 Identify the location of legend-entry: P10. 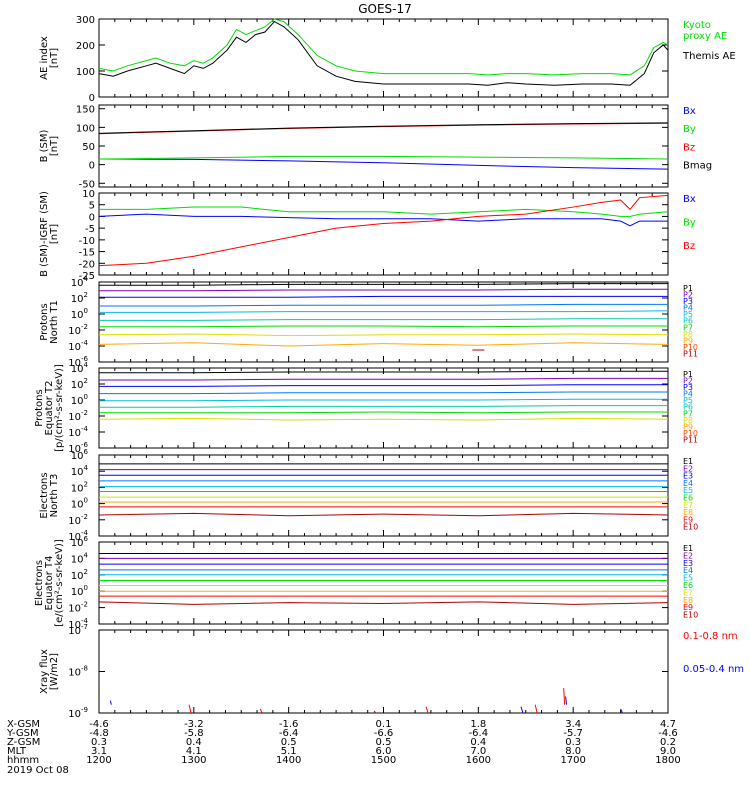
(690, 433).